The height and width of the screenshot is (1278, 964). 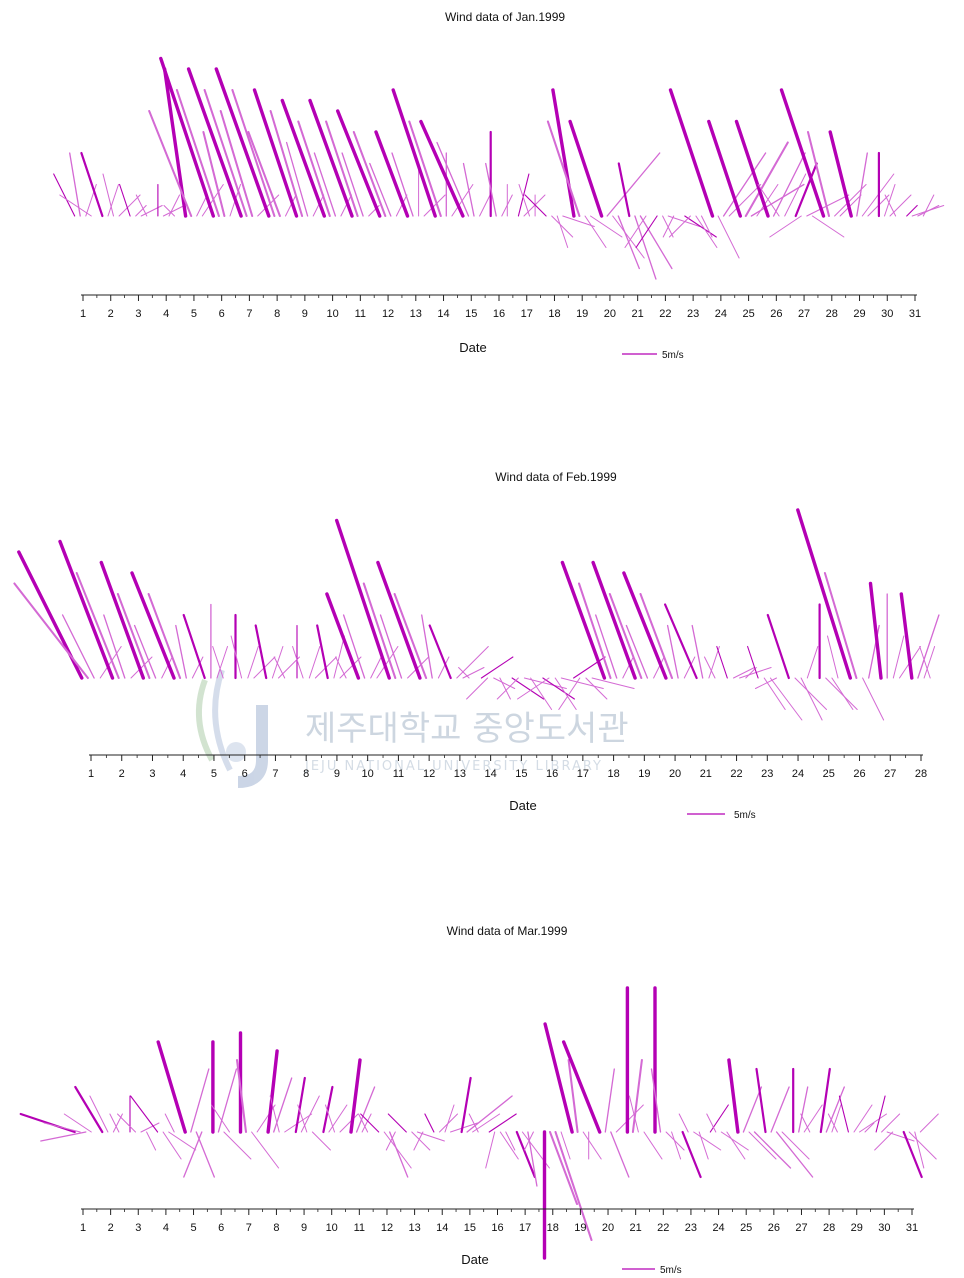 I want to click on x-tick-label: 4, so click(x=183, y=774).